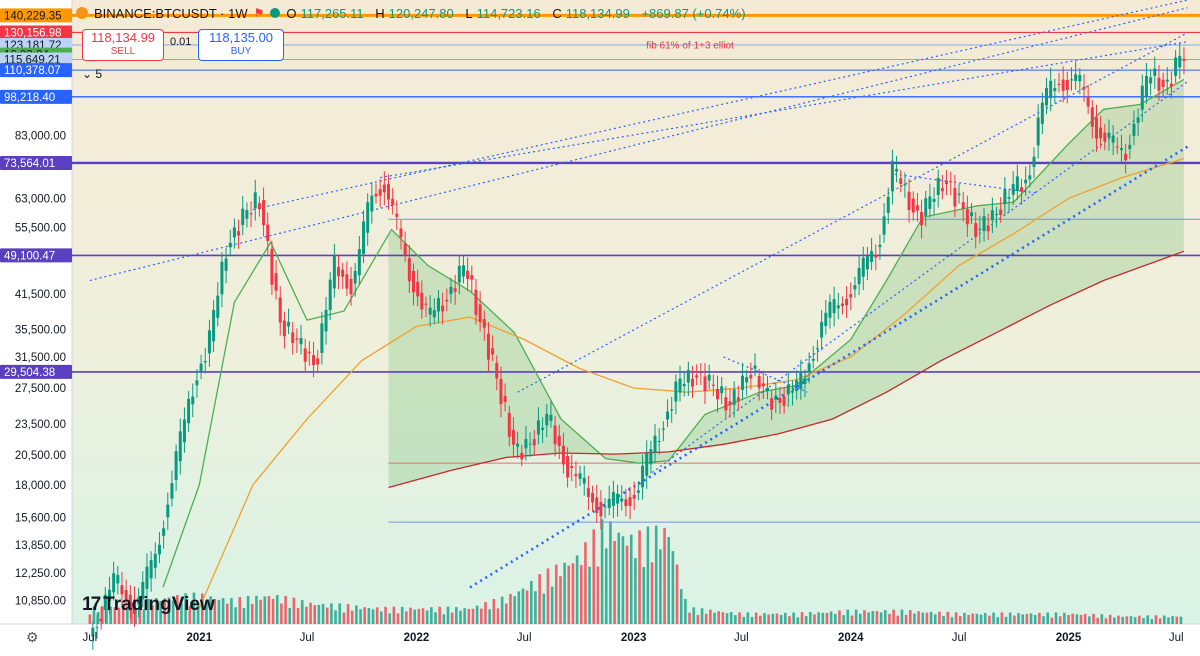 The image size is (1200, 656). I want to click on price-label-text: 49,100.47, so click(29, 256).